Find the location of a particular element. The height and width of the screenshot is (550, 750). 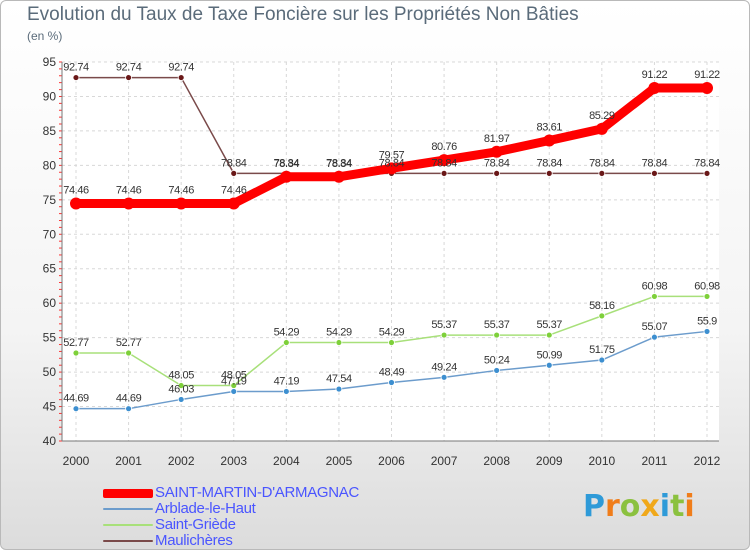

y-tick-label: 85 is located at coordinates (50, 131).